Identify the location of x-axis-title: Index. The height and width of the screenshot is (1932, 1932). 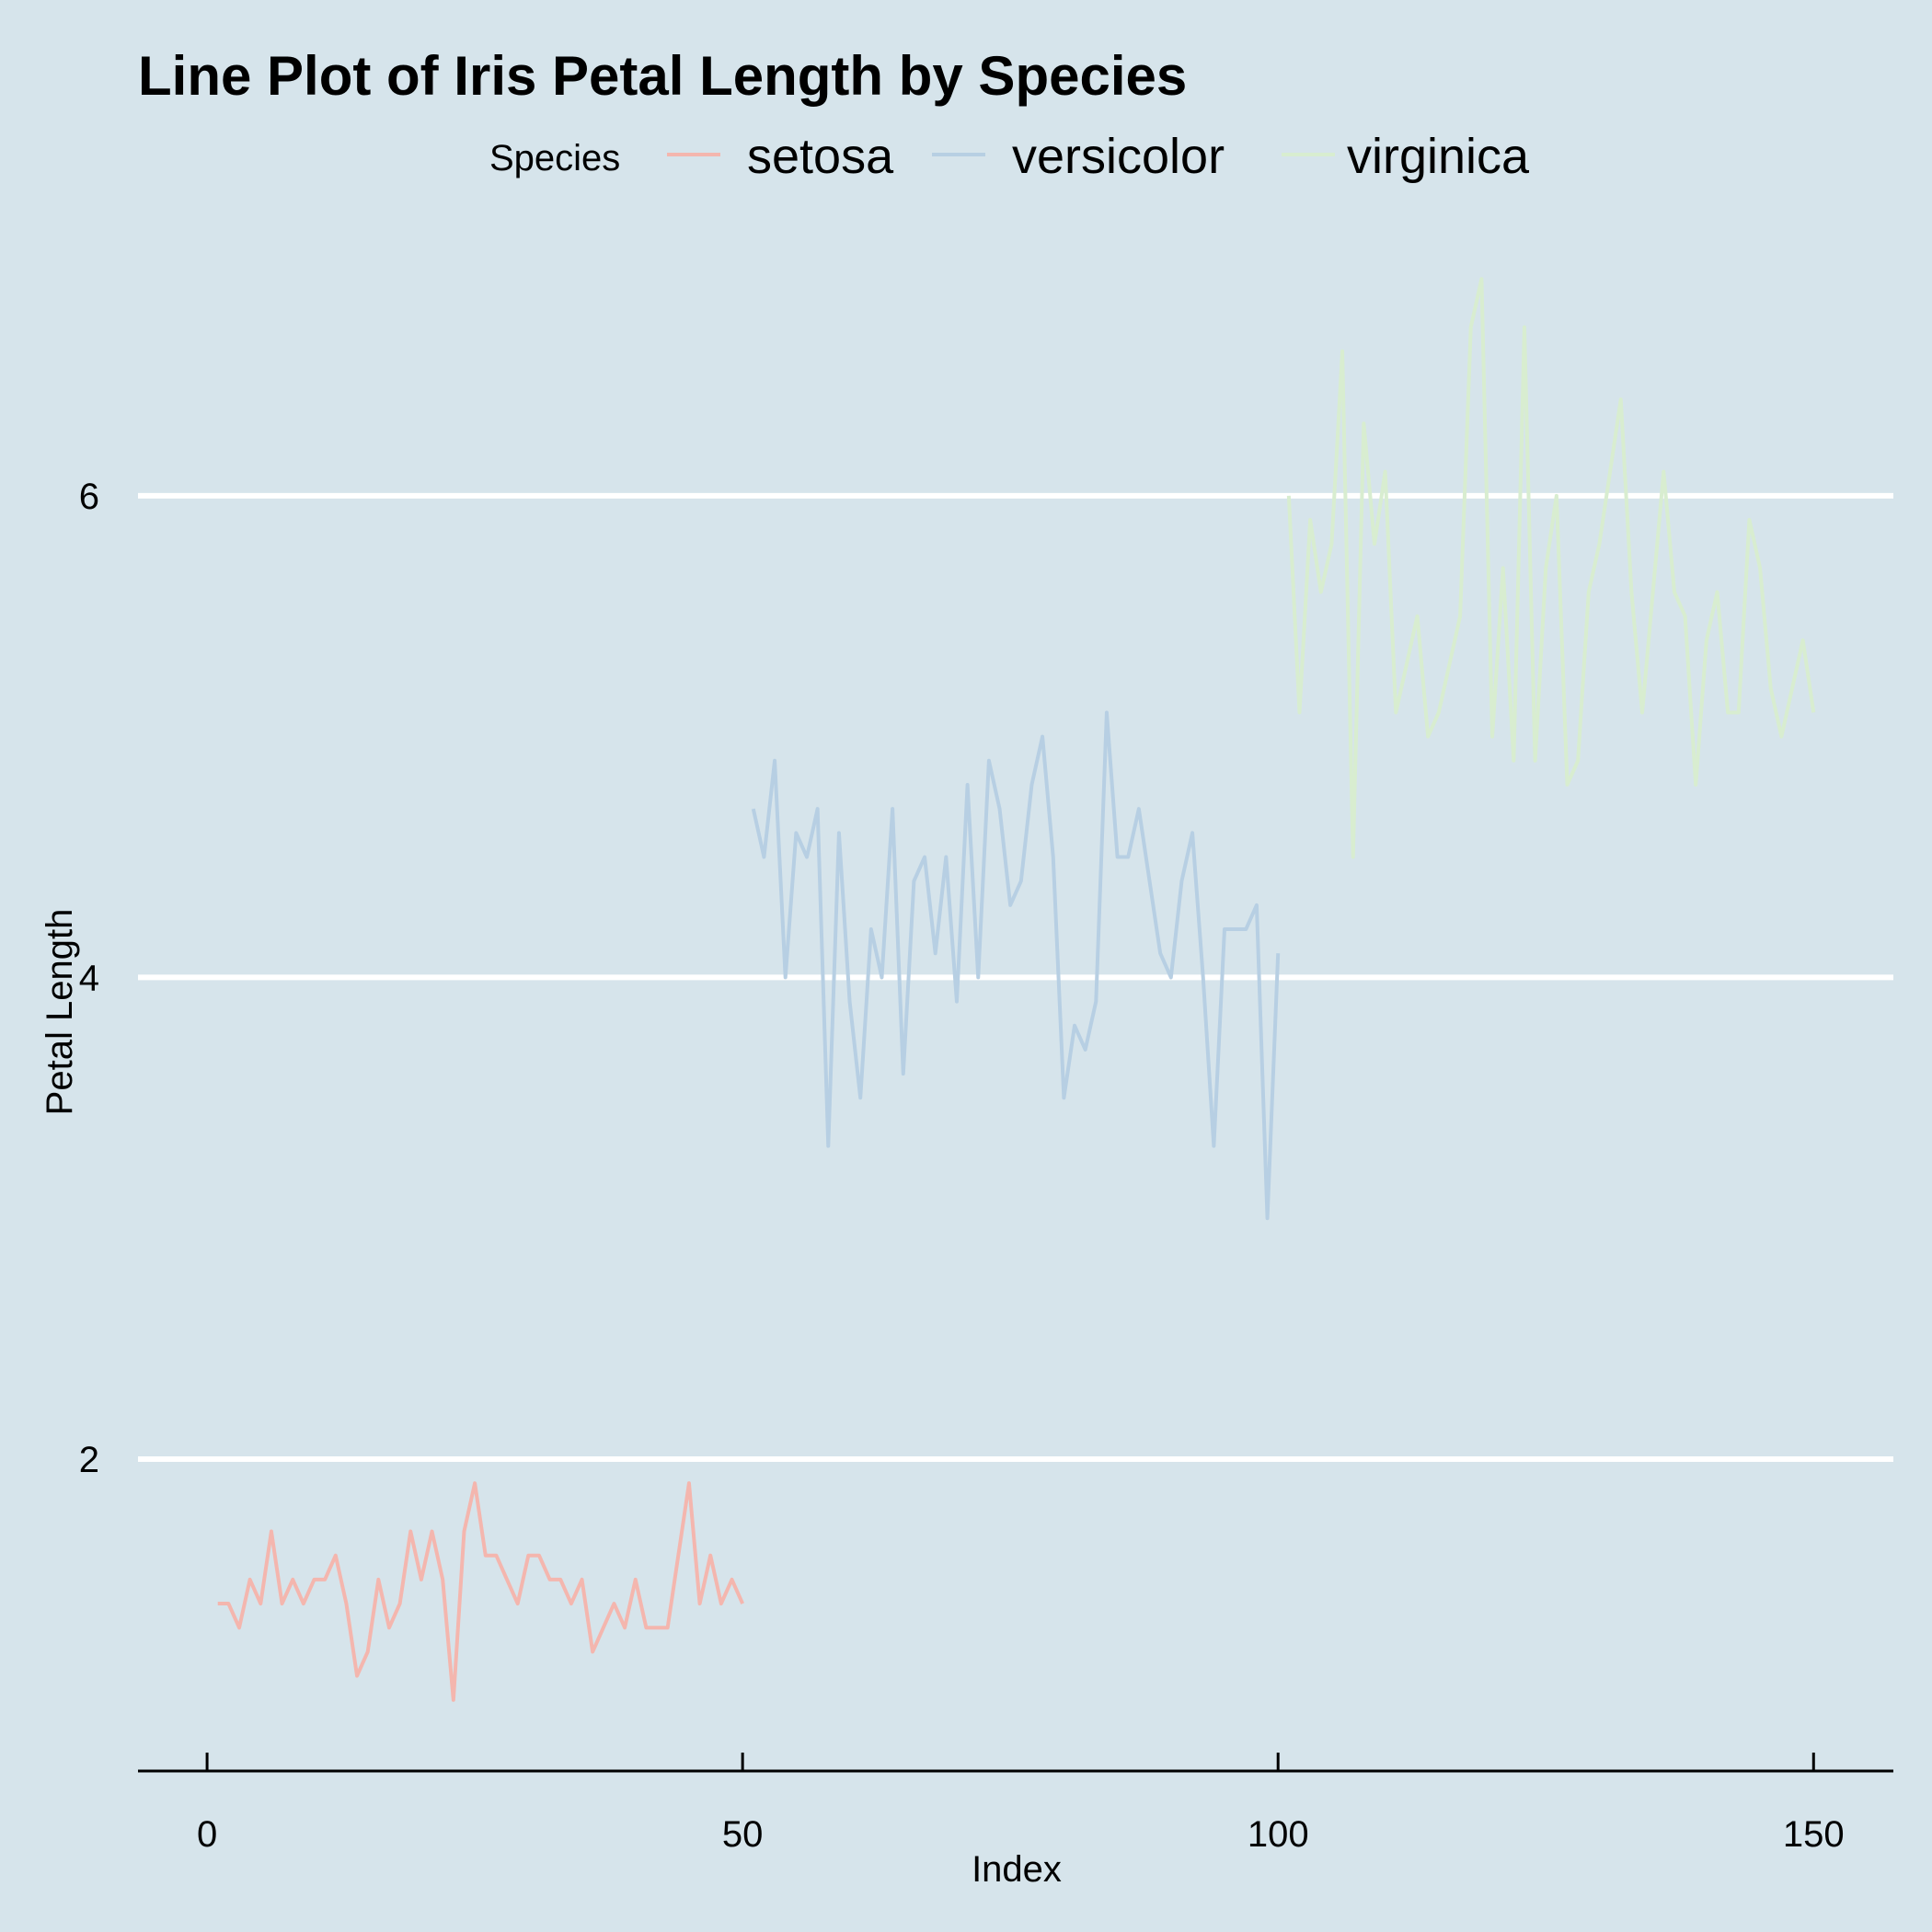
(1017, 1869).